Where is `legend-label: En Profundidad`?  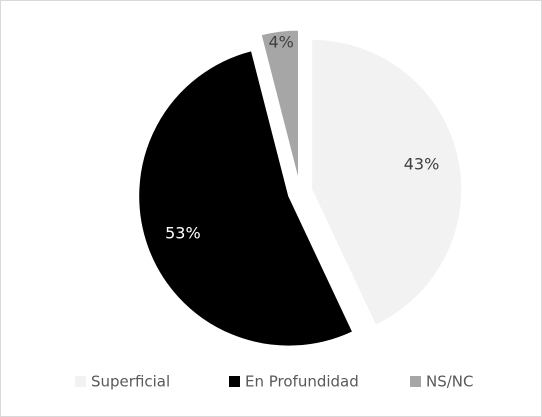 legend-label: En Profundidad is located at coordinates (302, 382).